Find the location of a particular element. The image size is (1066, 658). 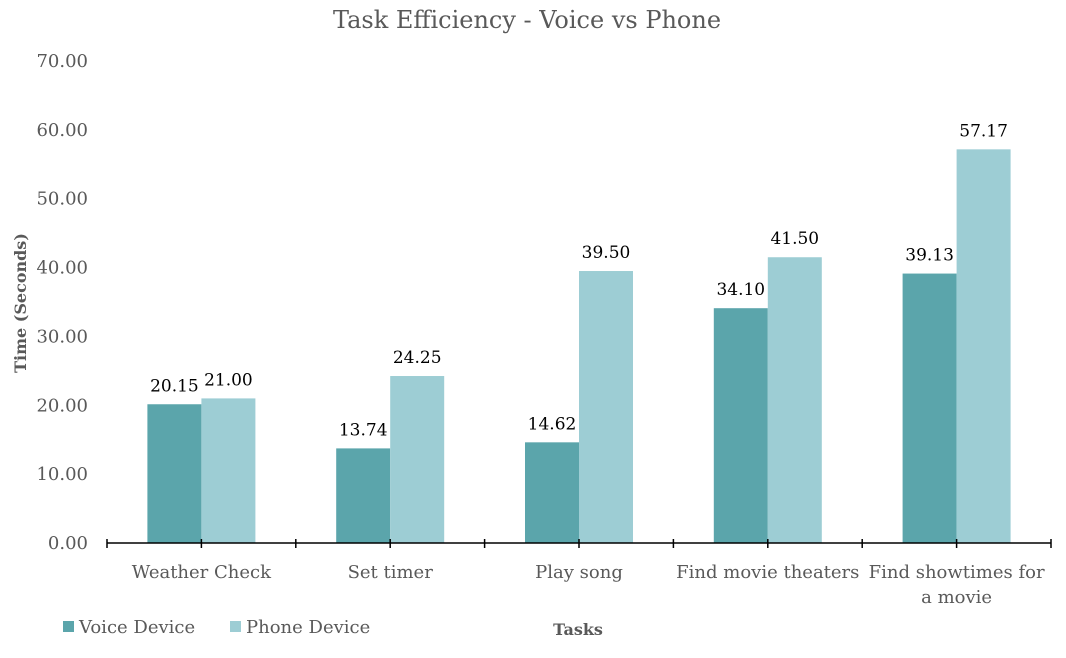

y-axis-title: Time (Seconds) is located at coordinates (20, 303).